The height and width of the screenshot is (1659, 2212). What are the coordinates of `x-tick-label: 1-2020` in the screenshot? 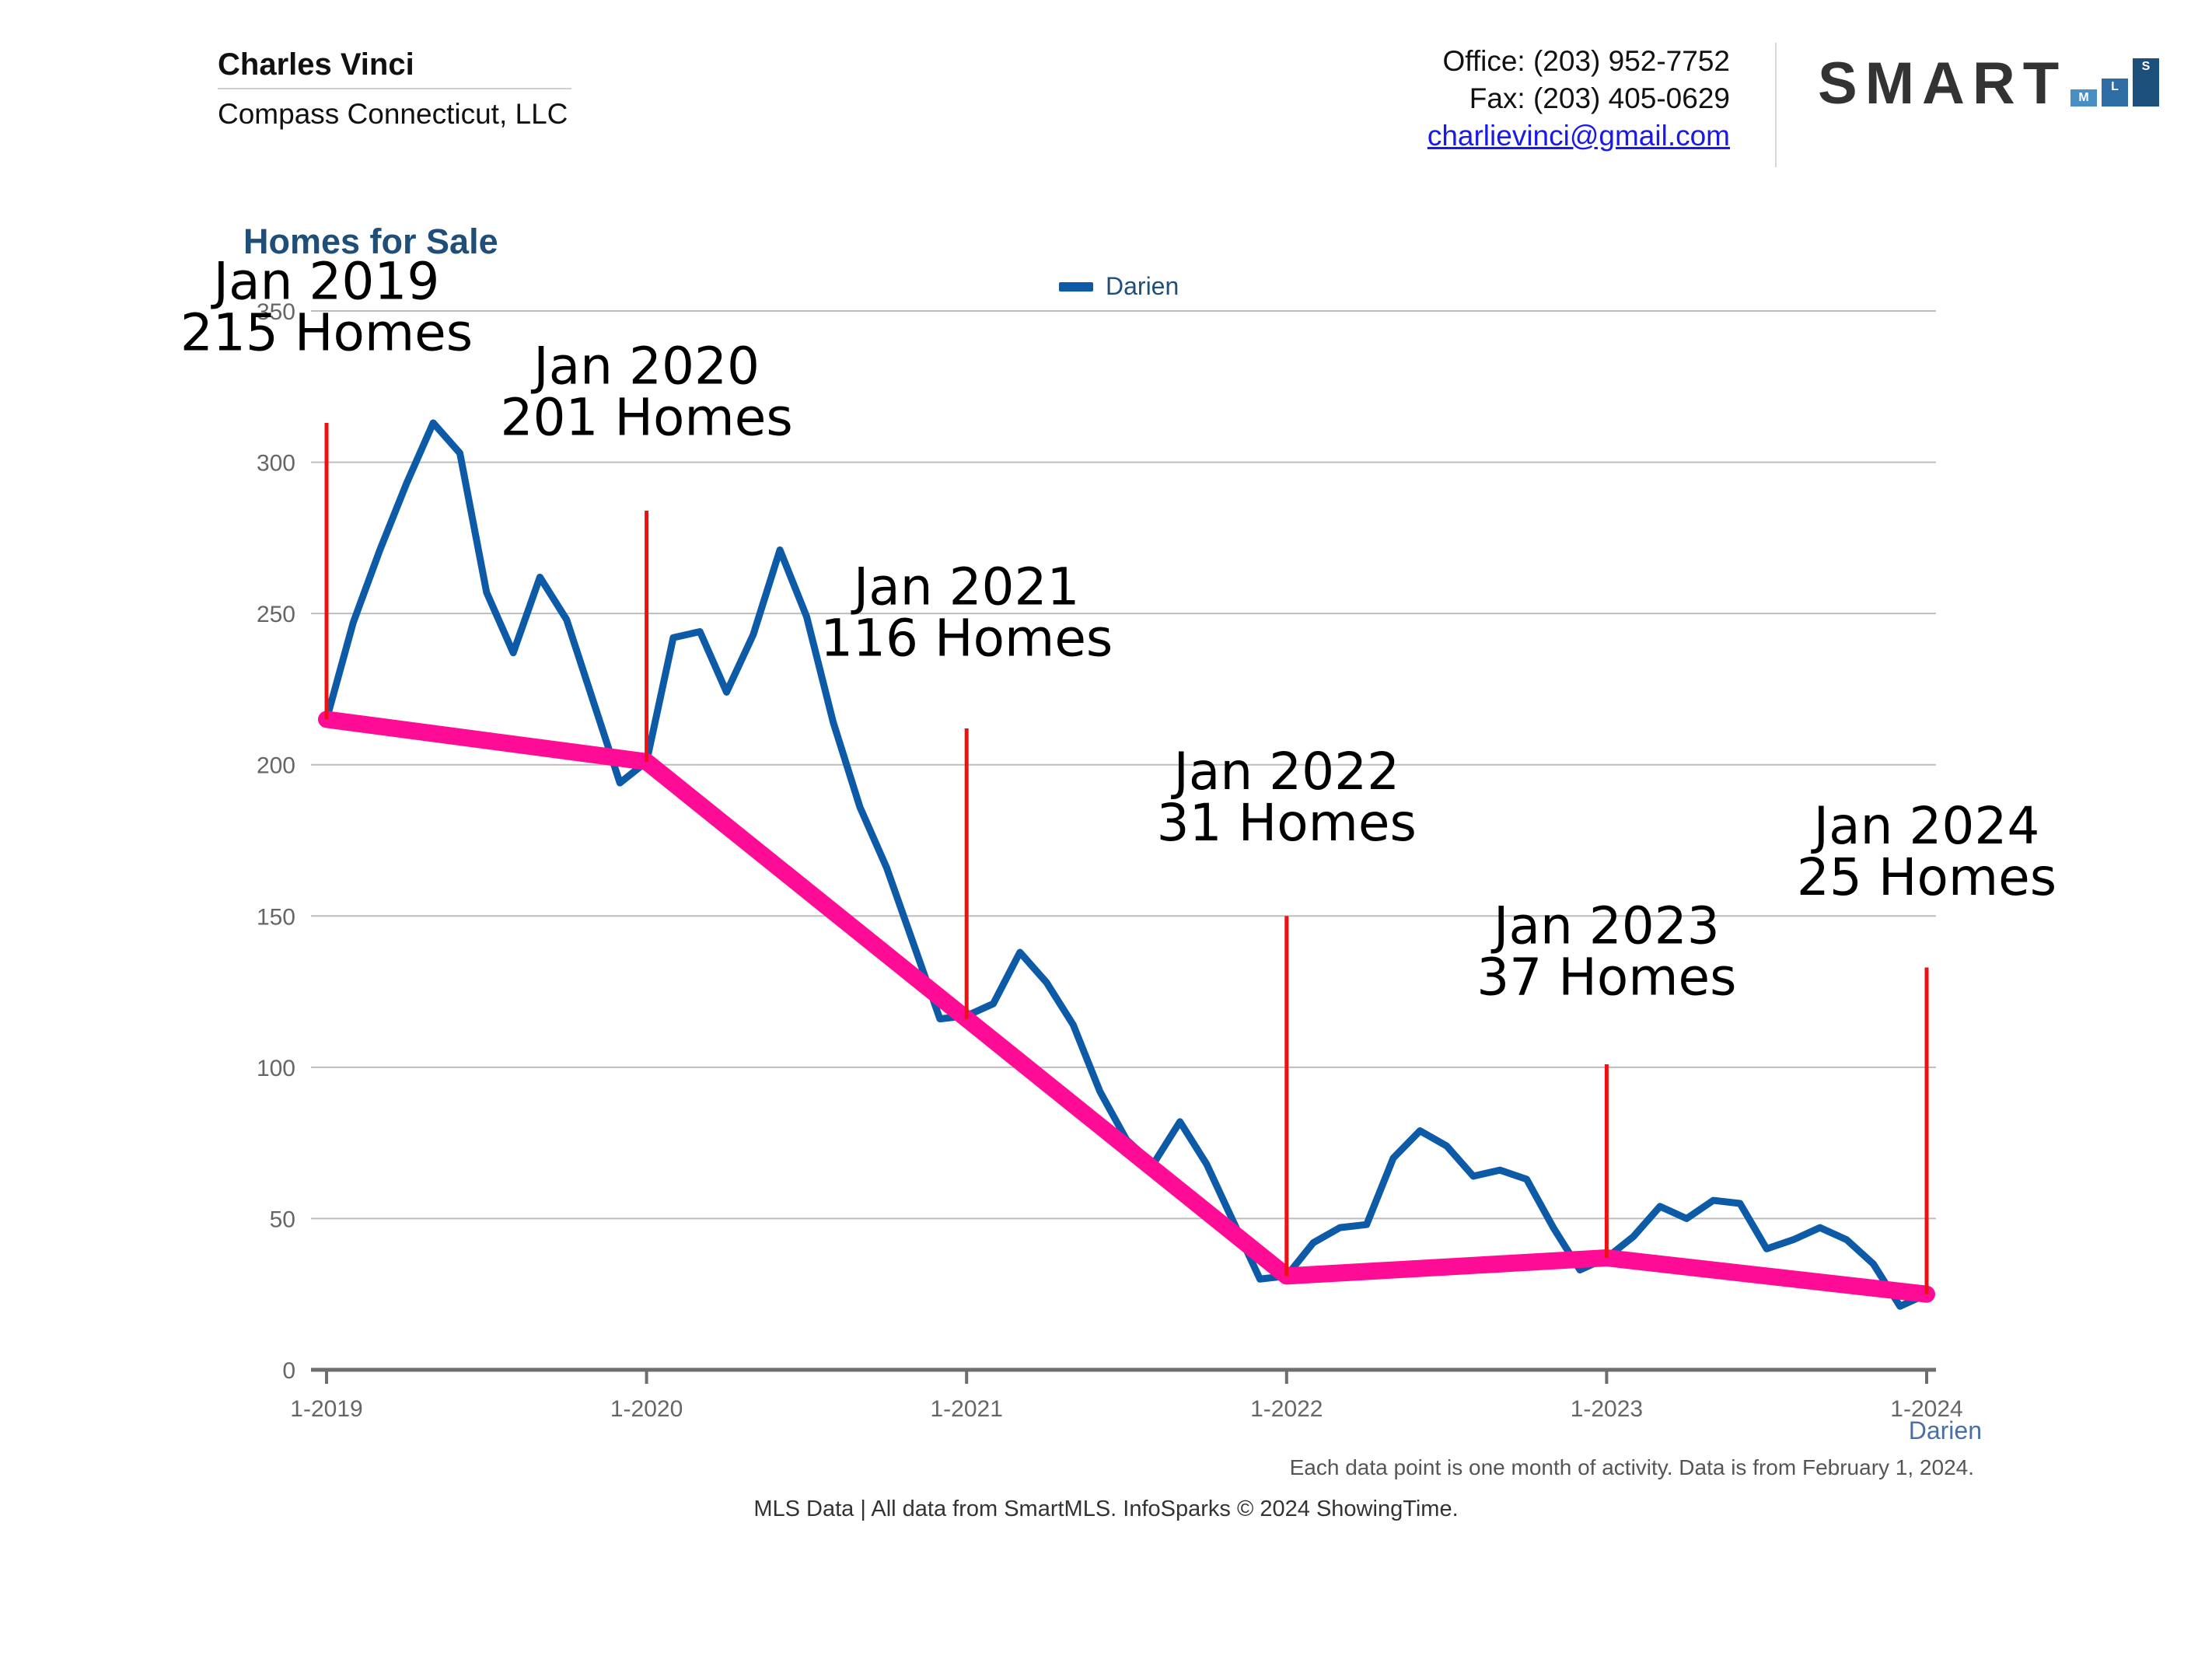 It's located at (646, 1409).